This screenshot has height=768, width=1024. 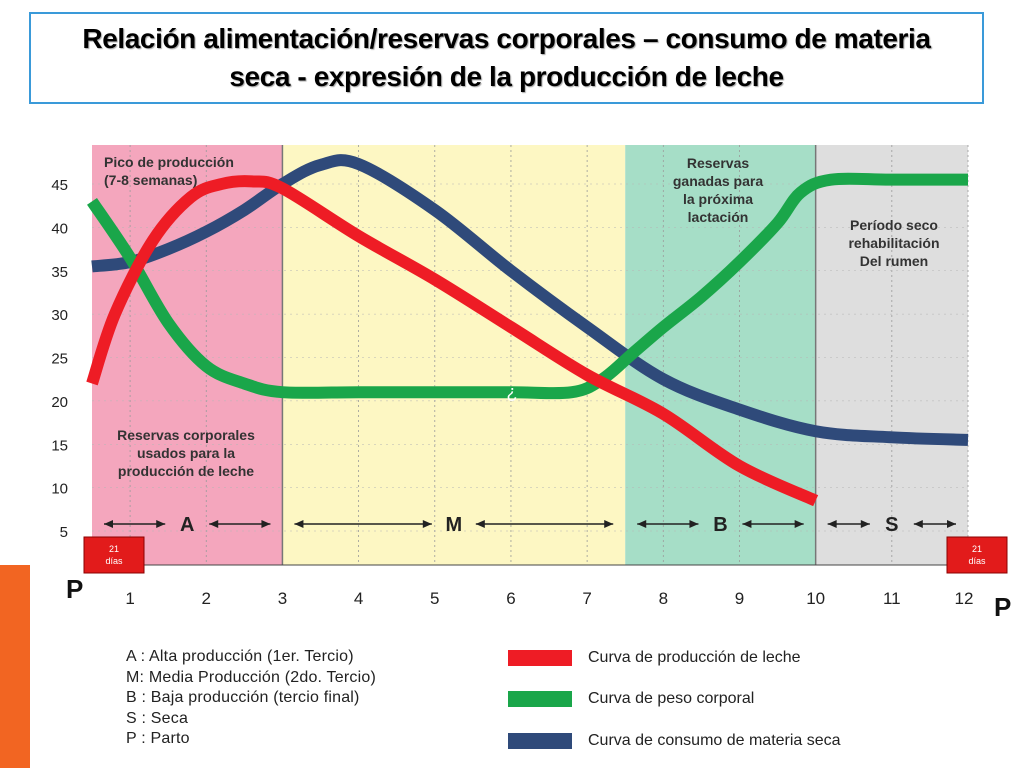 I want to click on note-dry-period: Período seco rehabilitación Del rumen, so click(x=893, y=243).